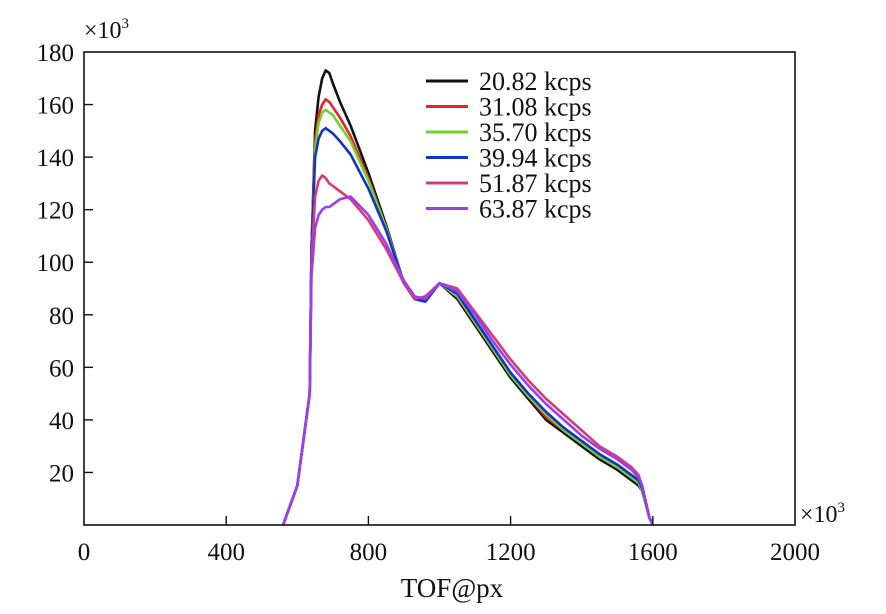  I want to click on y-tick-label: 180, so click(56, 53).